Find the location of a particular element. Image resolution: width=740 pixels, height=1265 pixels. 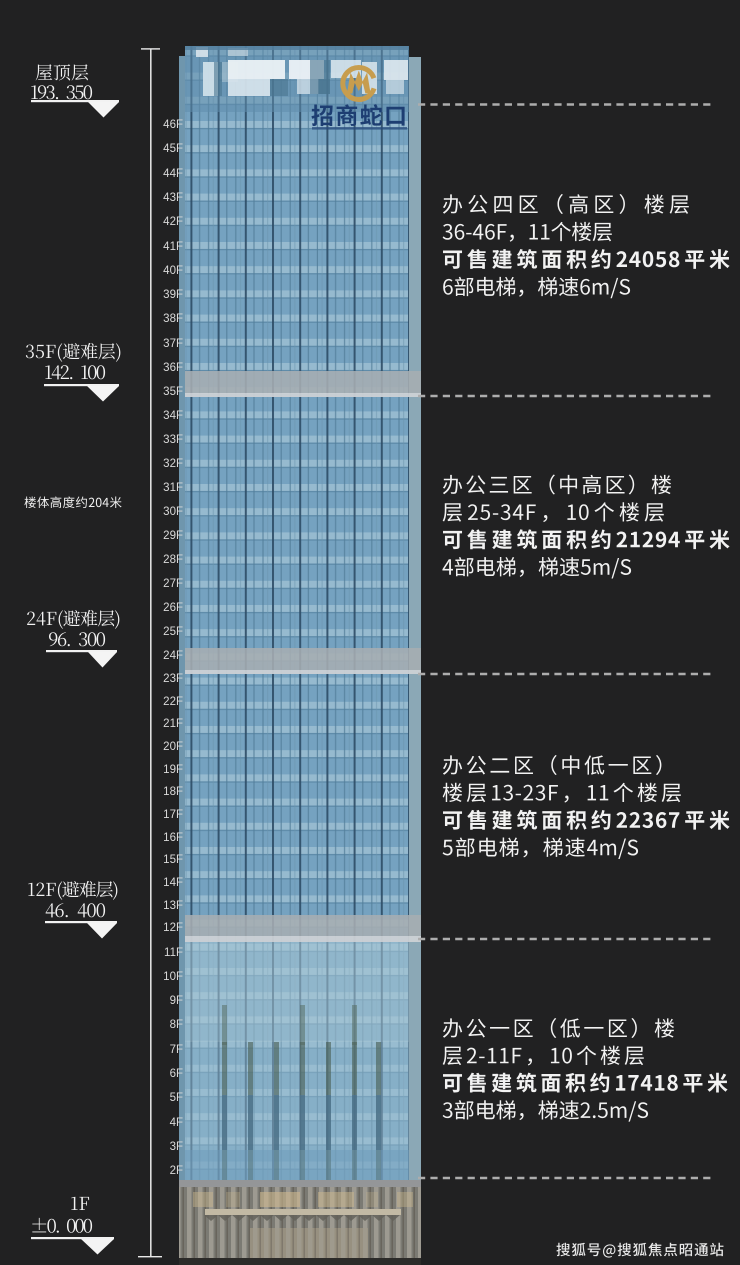

svg-text: 18F is located at coordinates (173, 792).